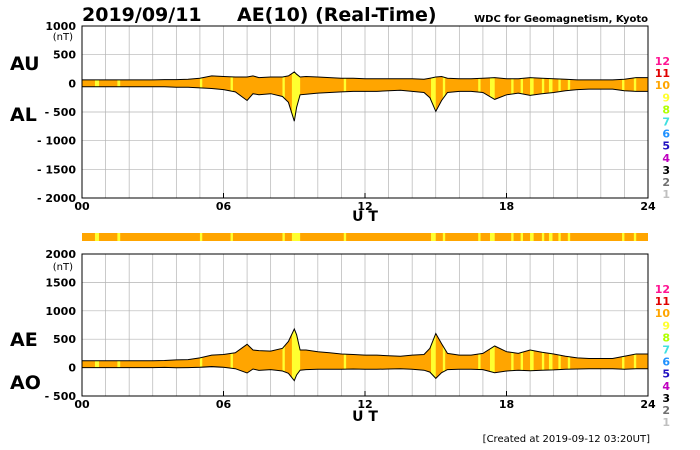  Describe the element at coordinates (666, 194) in the screenshot. I see `panel1-level-label: 1` at that location.